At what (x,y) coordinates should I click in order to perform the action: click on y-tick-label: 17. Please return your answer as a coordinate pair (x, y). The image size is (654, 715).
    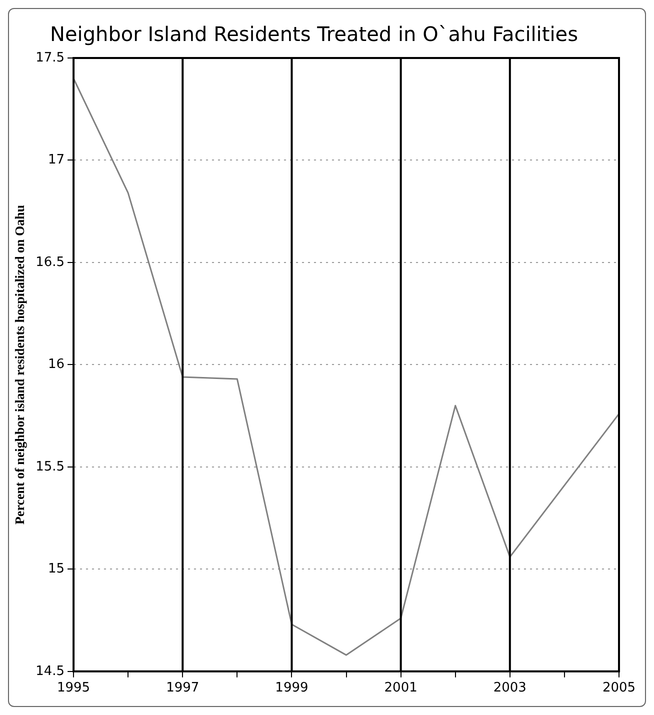
    Looking at the image, I should click on (56, 160).